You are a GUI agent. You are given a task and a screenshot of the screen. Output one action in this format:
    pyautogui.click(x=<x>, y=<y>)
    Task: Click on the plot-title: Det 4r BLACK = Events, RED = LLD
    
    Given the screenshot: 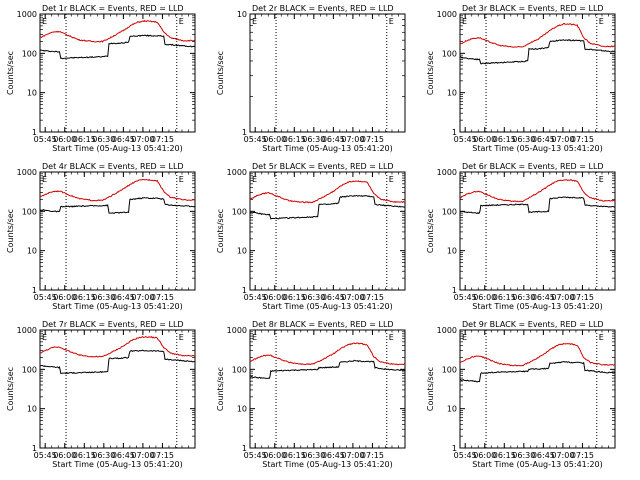 What is the action you would take?
    pyautogui.click(x=113, y=166)
    